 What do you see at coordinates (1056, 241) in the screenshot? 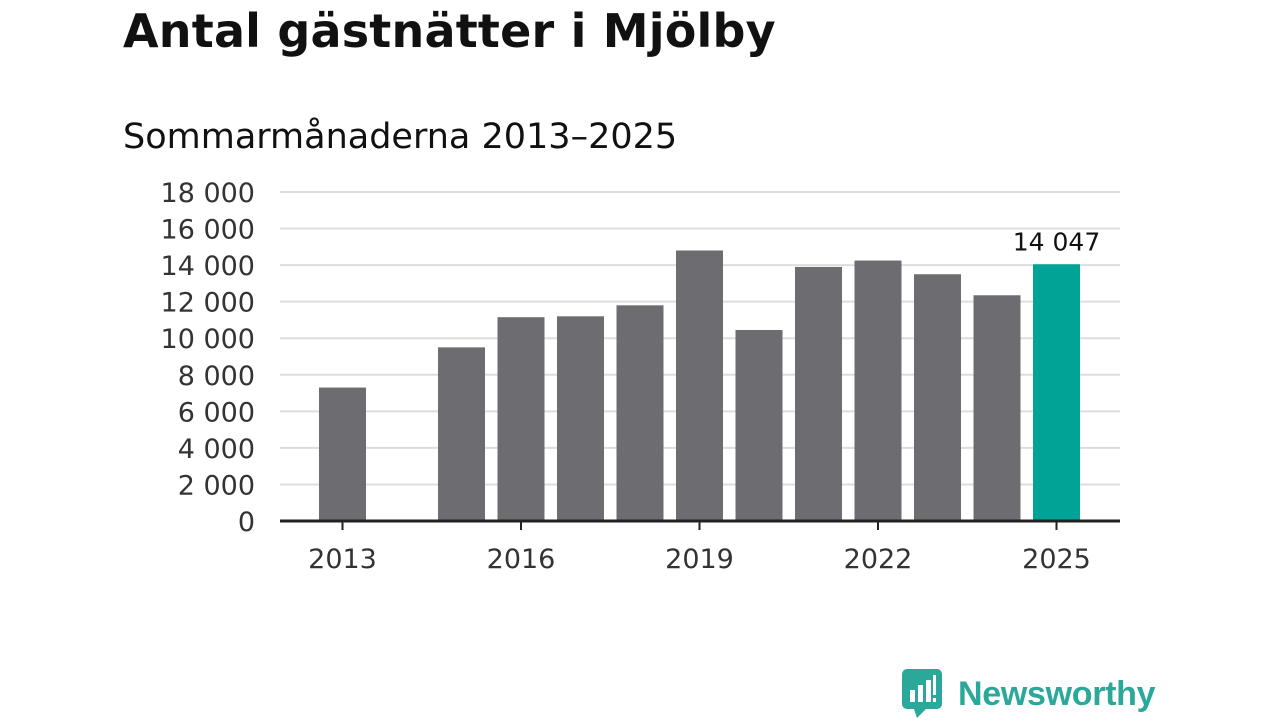
I see `data-label: 14 047` at bounding box center [1056, 241].